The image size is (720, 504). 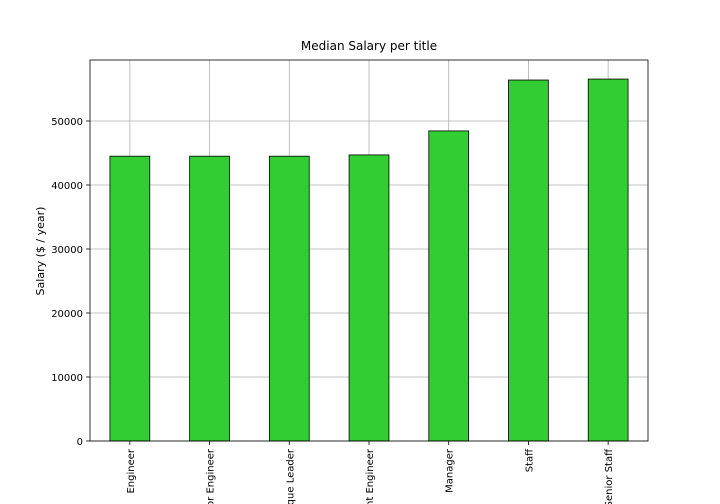 What do you see at coordinates (40, 251) in the screenshot?
I see `y-axis-label: Salary ($ / year)` at bounding box center [40, 251].